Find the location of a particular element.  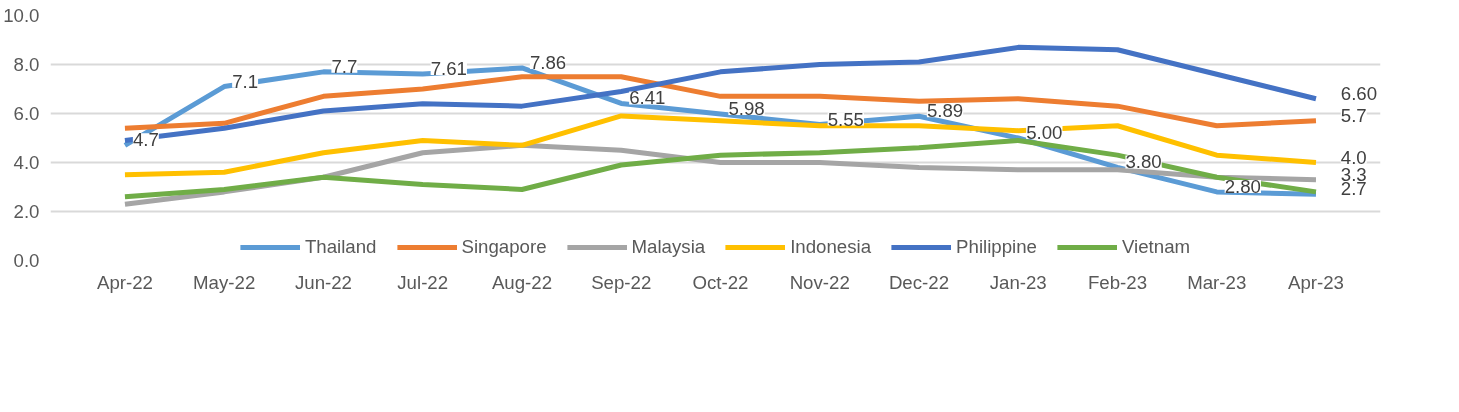

x-tick-label: Feb-23 is located at coordinates (1117, 282).